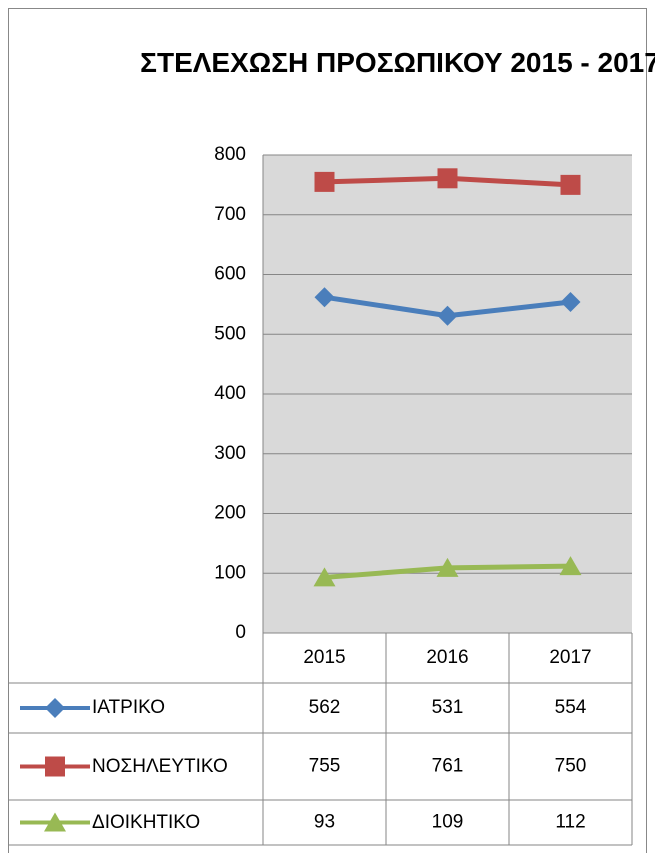 This screenshot has height=853, width=655. What do you see at coordinates (240, 632) in the screenshot?
I see `y-tick-label: 0` at bounding box center [240, 632].